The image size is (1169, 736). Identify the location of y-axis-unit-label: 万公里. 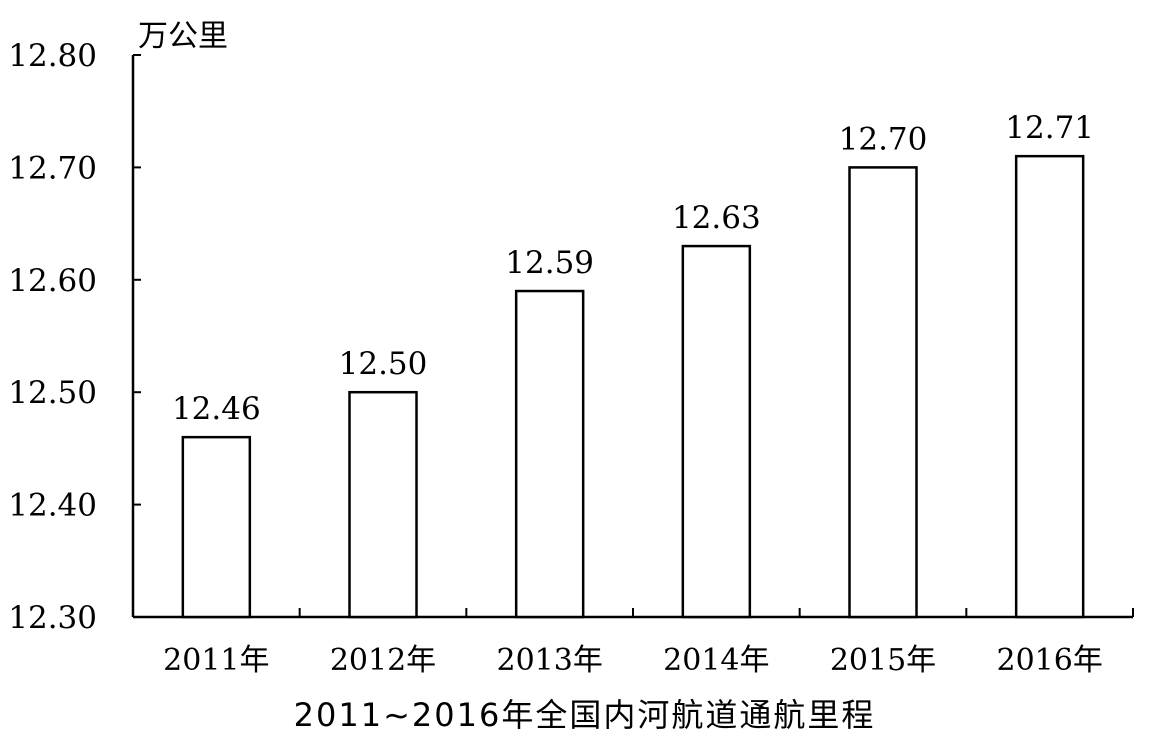
(183, 36).